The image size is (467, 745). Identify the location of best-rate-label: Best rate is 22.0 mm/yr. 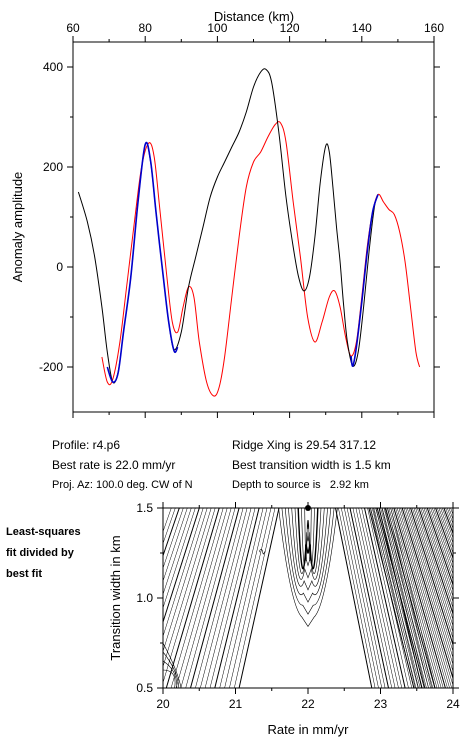
(114, 465).